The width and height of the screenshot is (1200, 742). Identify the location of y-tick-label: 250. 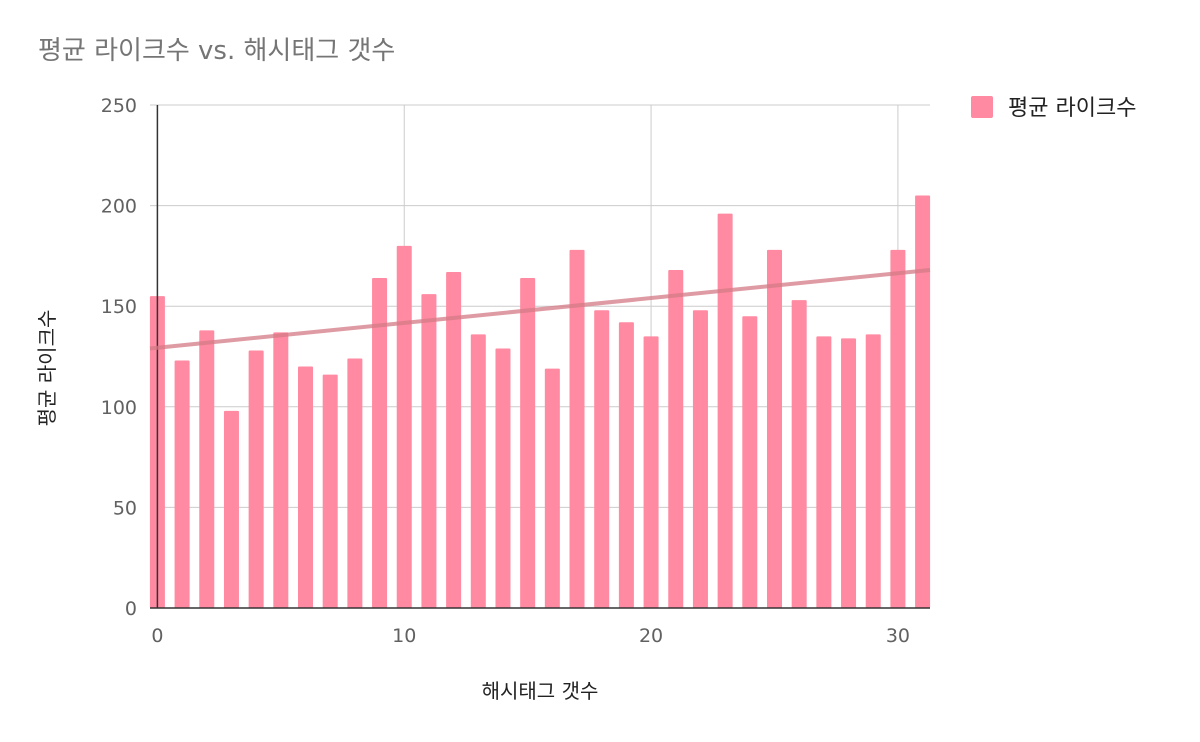
(119, 106).